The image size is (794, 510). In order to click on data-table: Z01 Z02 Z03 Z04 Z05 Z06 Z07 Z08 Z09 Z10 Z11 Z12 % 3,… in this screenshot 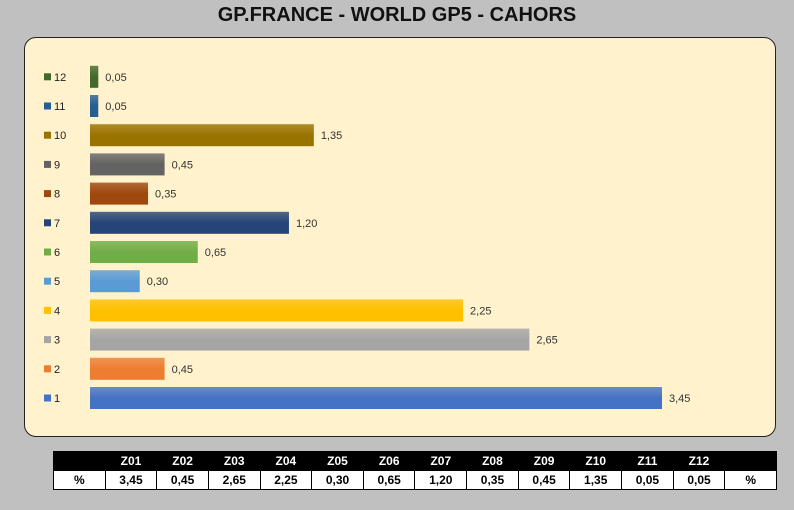, I will do `click(415, 470)`.